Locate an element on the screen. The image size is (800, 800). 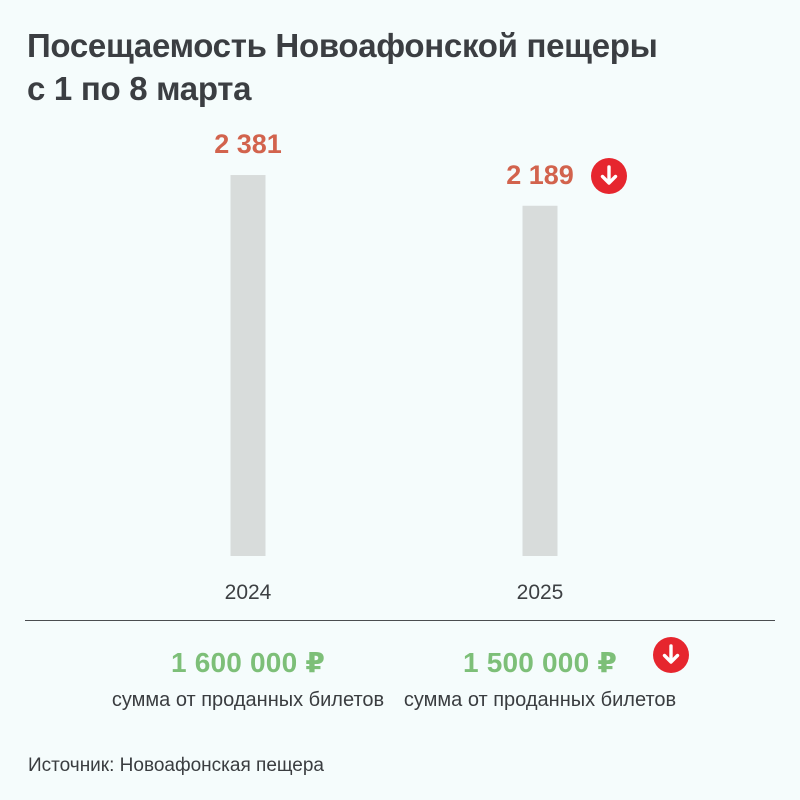
title-line-2: с 1 по 8 марта is located at coordinates (139, 88).